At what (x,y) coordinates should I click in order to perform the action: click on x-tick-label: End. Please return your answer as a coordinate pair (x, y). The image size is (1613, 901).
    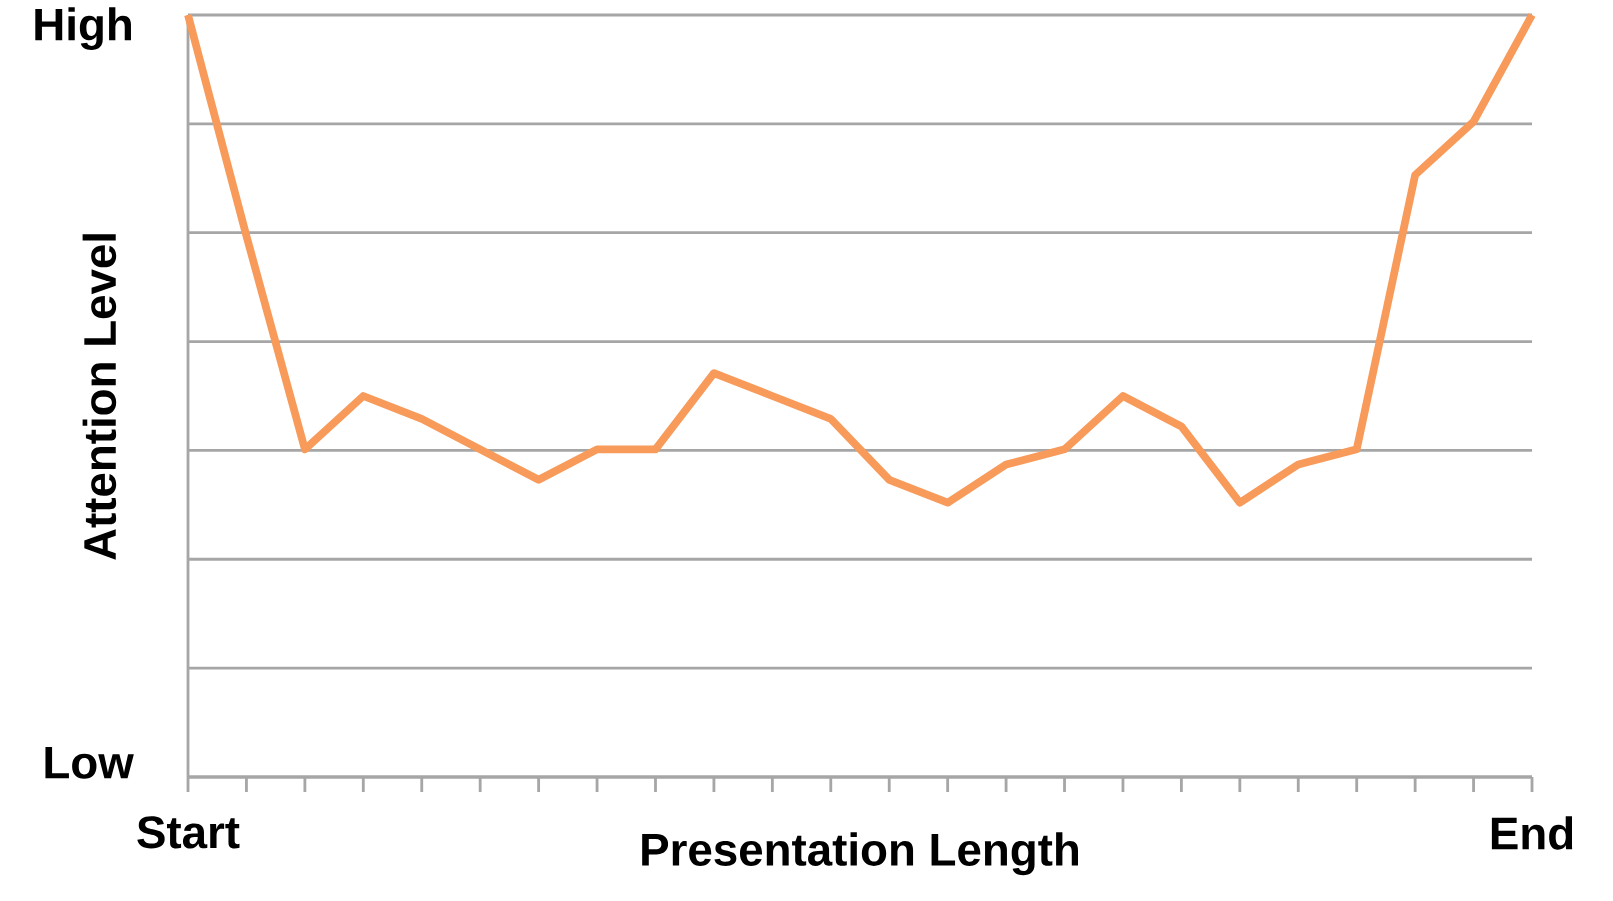
    Looking at the image, I should click on (1532, 833).